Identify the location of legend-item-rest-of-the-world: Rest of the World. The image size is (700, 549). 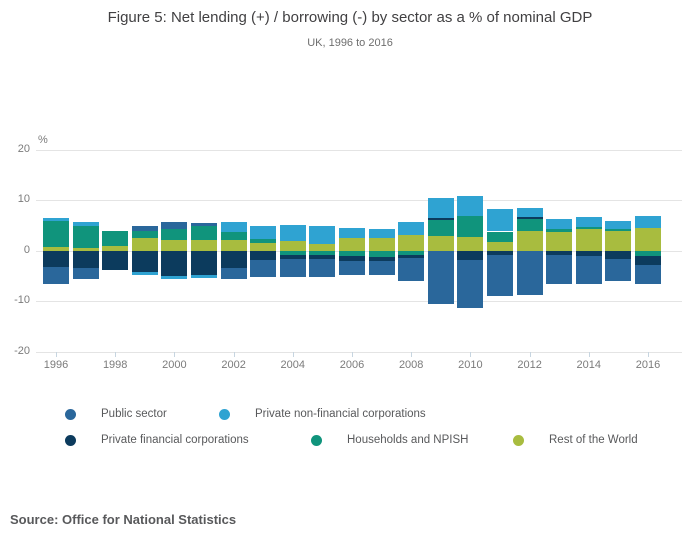
(588, 442).